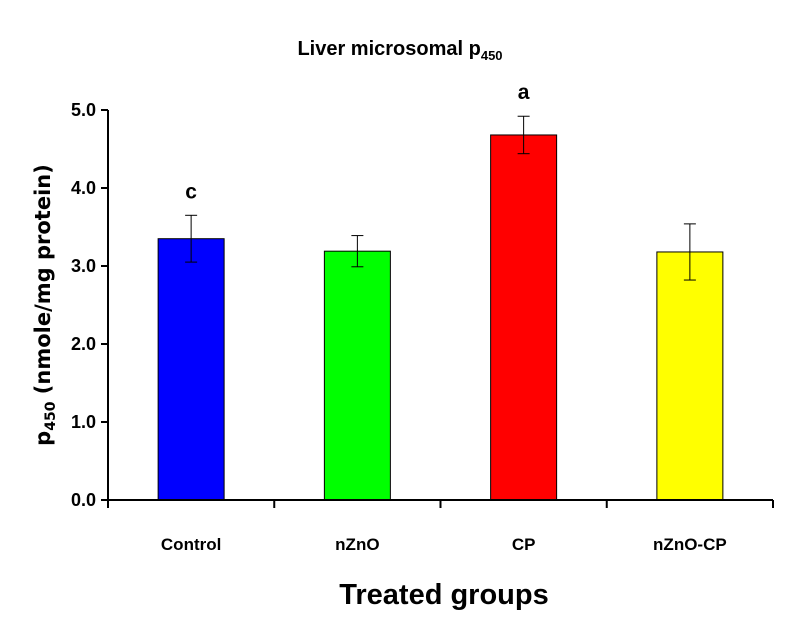 The width and height of the screenshot is (800, 618). What do you see at coordinates (523, 135) in the screenshot?
I see `error-bar-cp` at bounding box center [523, 135].